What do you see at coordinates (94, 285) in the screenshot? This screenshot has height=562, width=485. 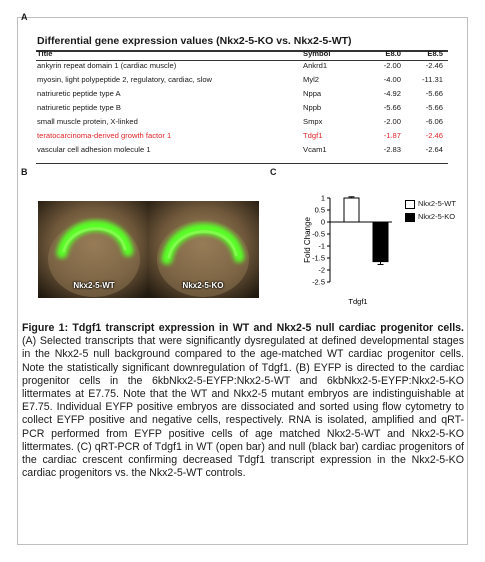 I see `micrograph-label-wt: Nkx2-5-WT` at bounding box center [94, 285].